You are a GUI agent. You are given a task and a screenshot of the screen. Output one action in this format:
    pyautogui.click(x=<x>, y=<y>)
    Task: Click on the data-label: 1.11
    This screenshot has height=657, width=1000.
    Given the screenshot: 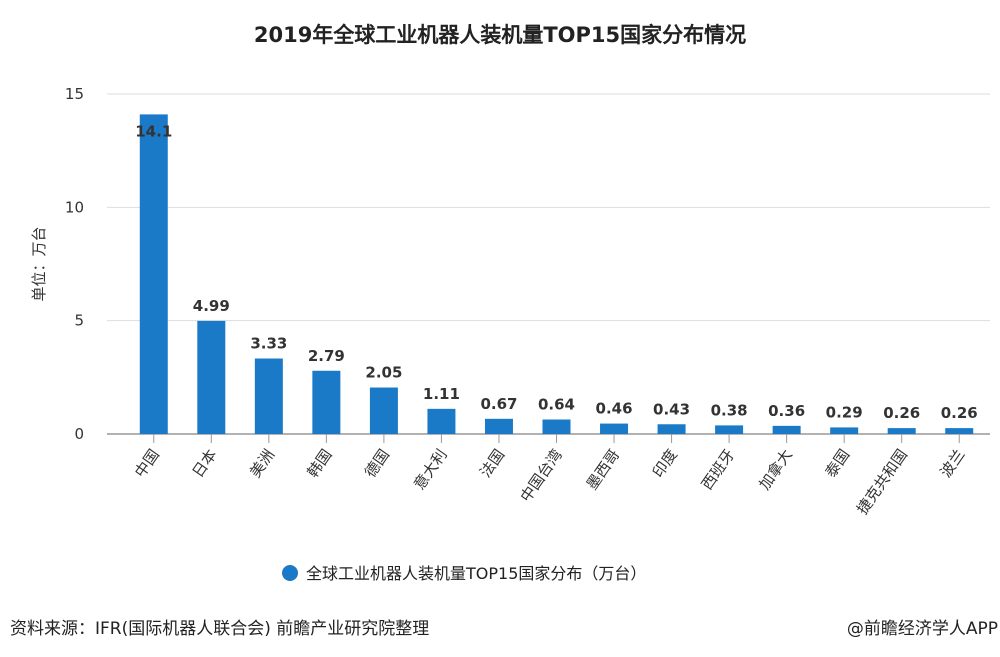 What is the action you would take?
    pyautogui.click(x=441, y=394)
    